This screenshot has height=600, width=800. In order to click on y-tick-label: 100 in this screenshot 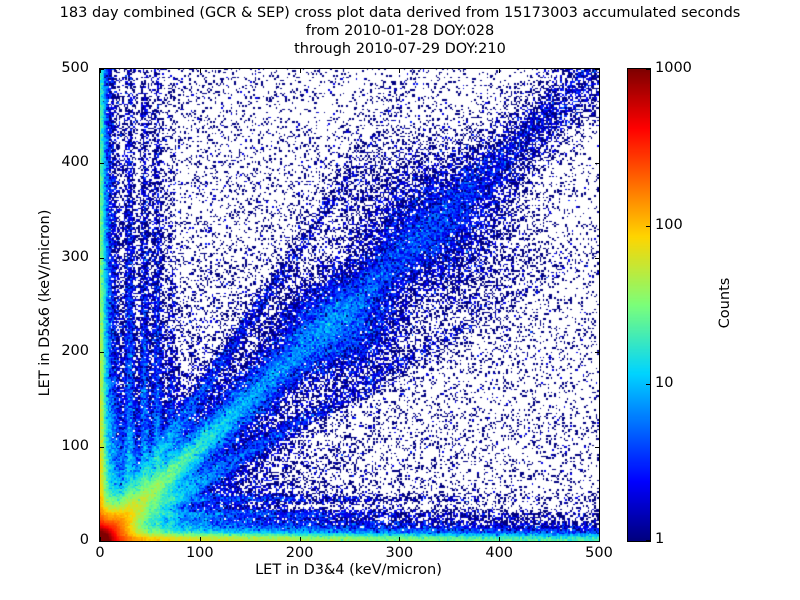, I will do `click(75, 445)`.